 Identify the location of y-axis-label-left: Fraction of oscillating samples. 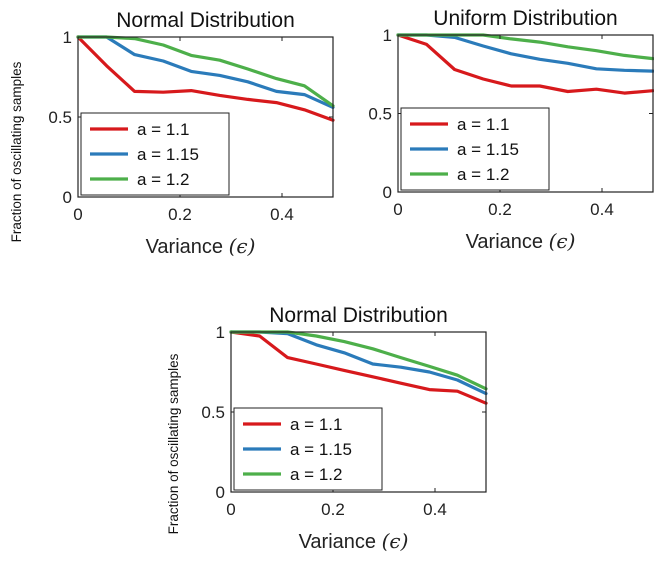
(16, 151).